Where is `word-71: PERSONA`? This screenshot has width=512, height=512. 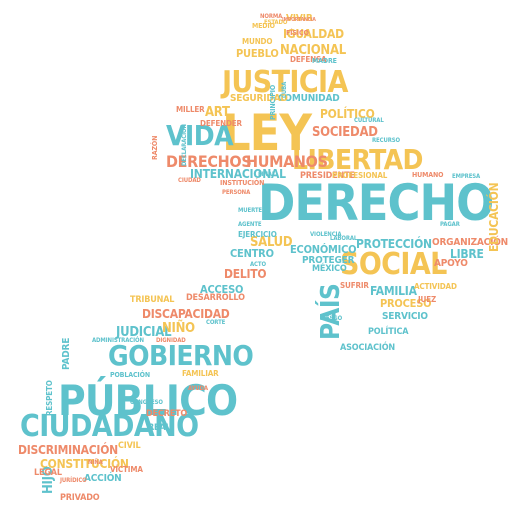
word-71: PERSONA is located at coordinates (236, 192).